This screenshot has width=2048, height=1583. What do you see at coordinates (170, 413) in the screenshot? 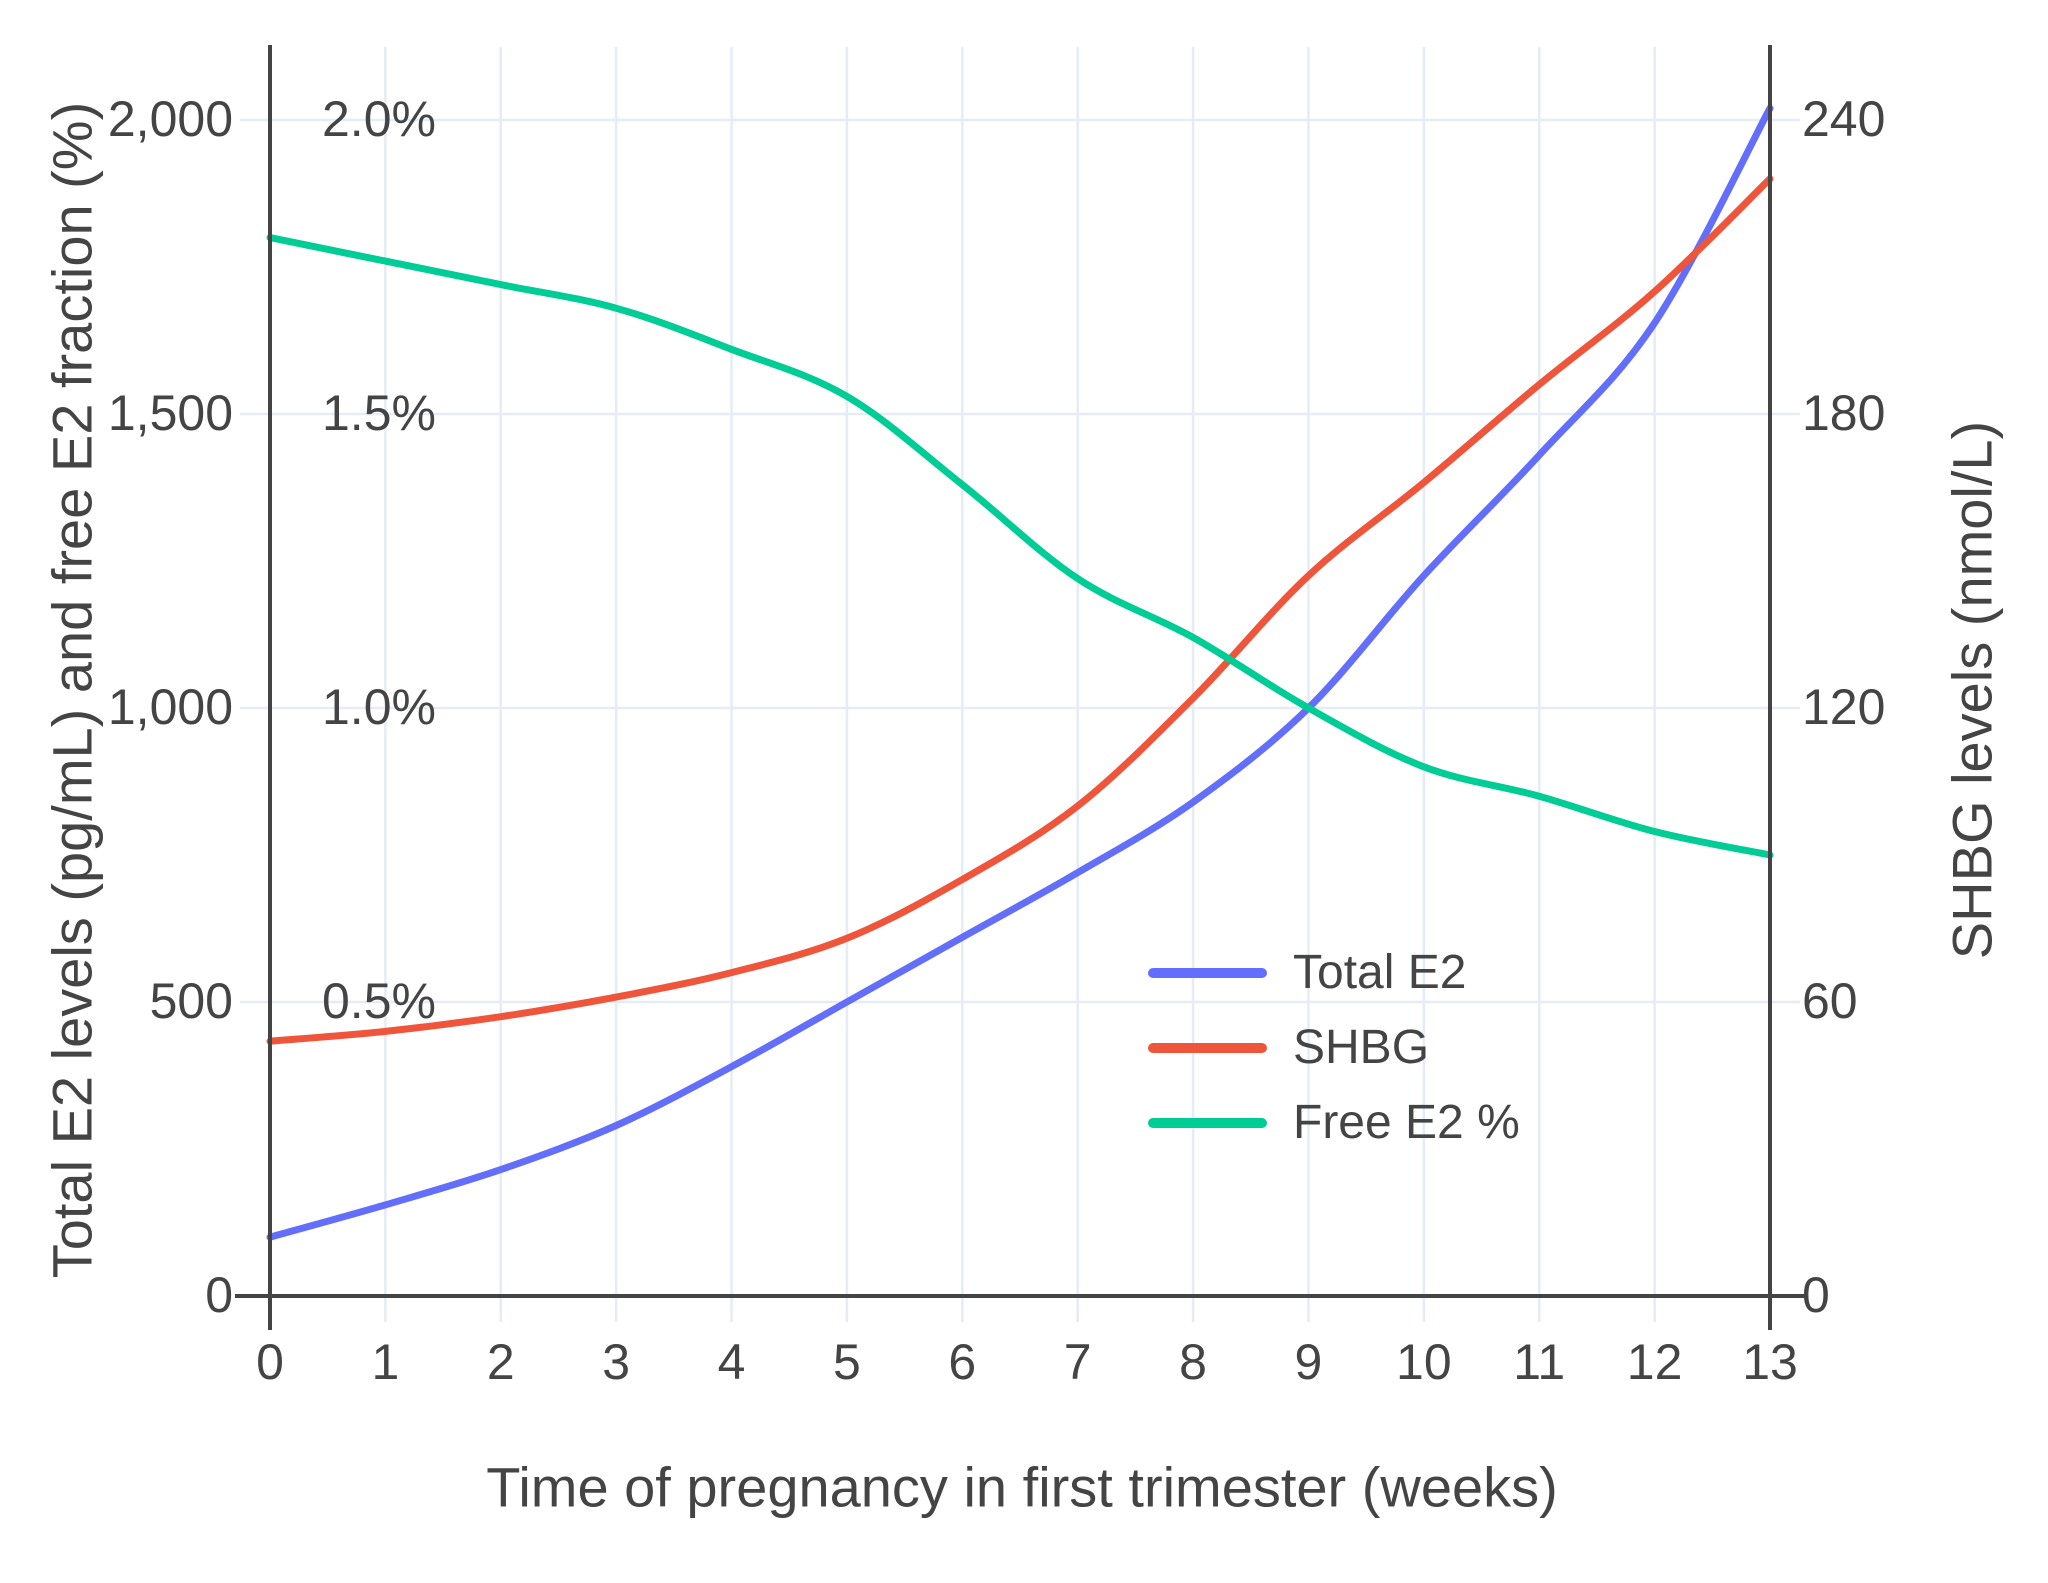
I see `left-axis-tick-1,500: 1,500` at bounding box center [170, 413].